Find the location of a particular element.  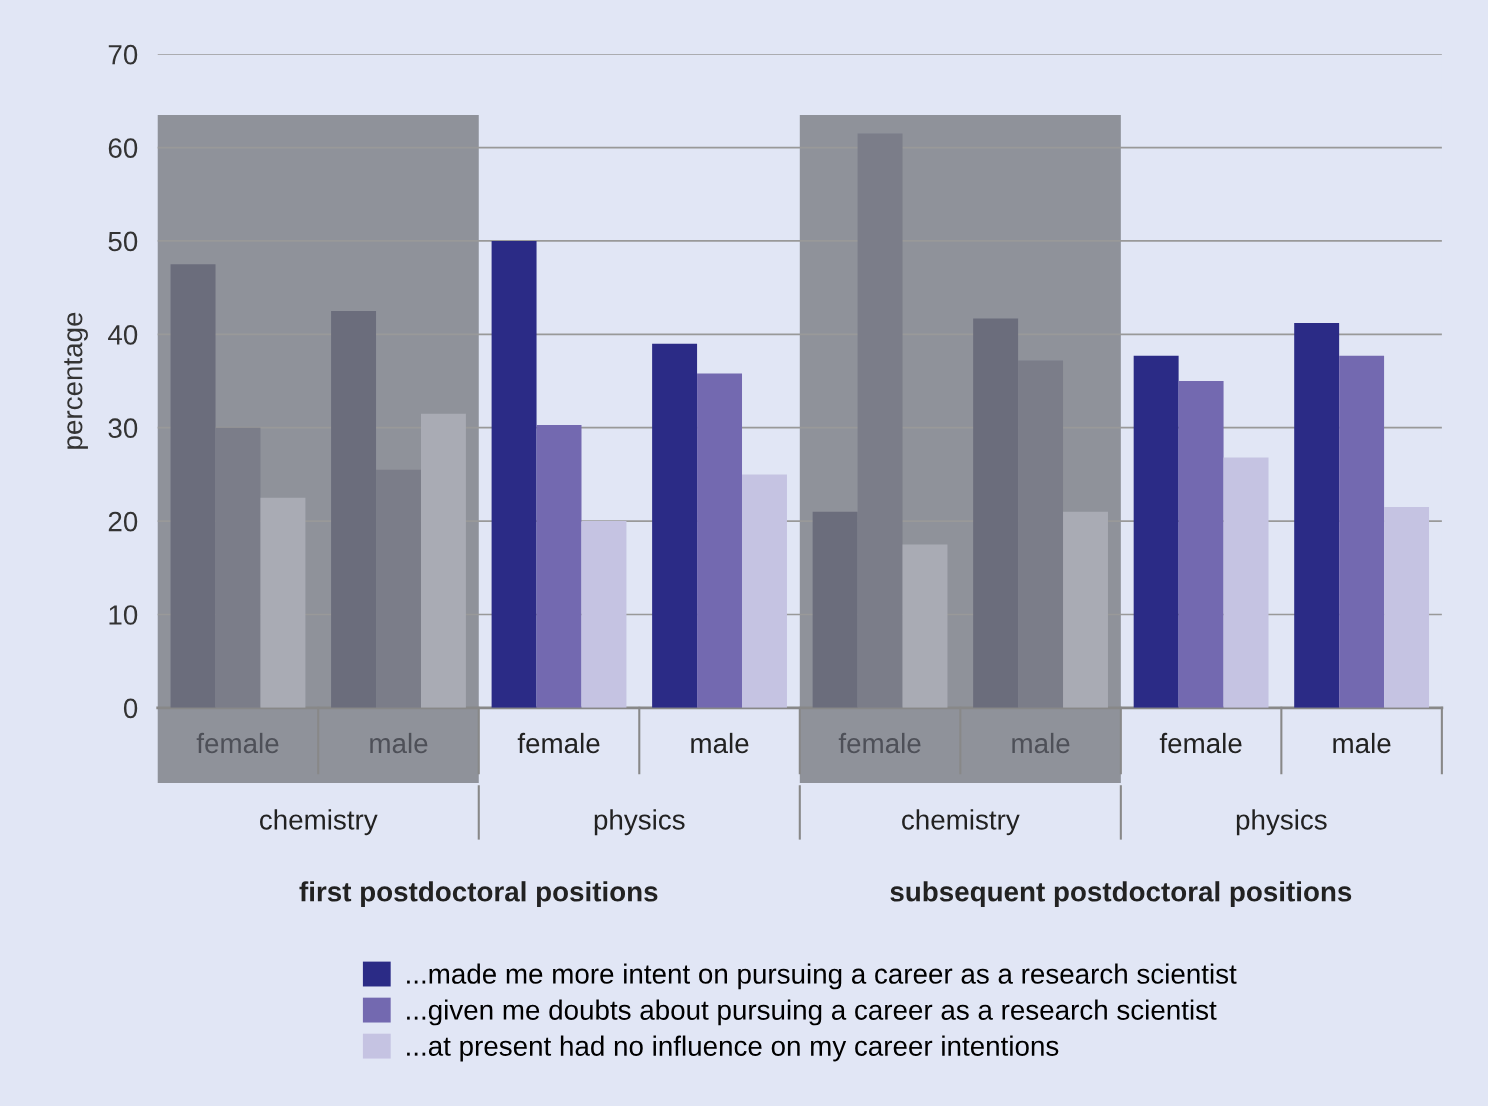

y-tick-label: 60 is located at coordinates (123, 148).